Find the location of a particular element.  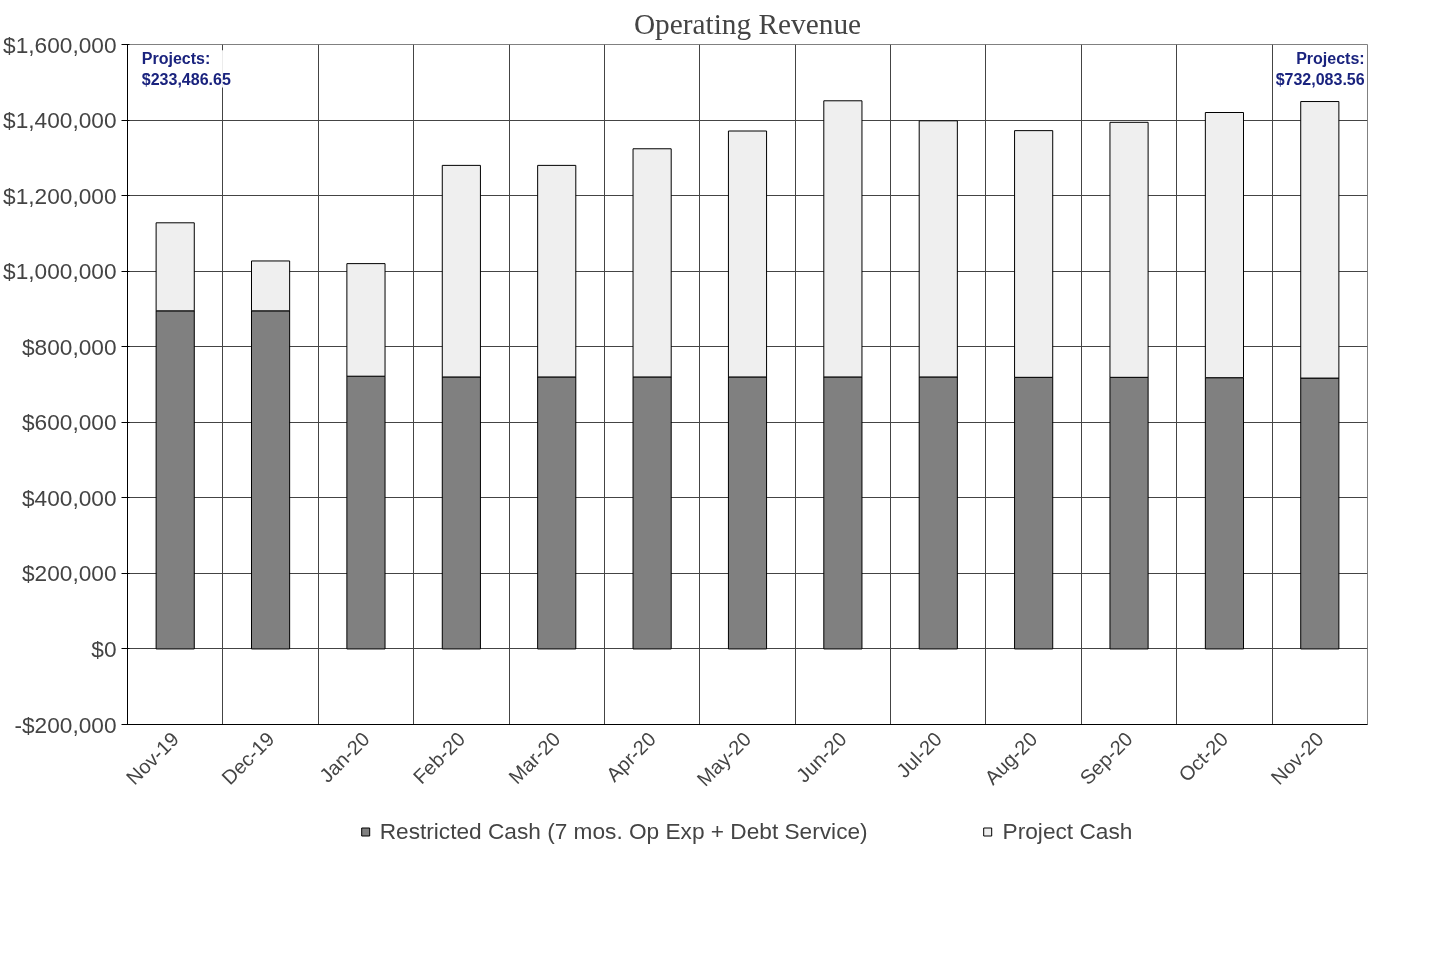

y-tick-label: $1,000,000 is located at coordinates (60, 271).